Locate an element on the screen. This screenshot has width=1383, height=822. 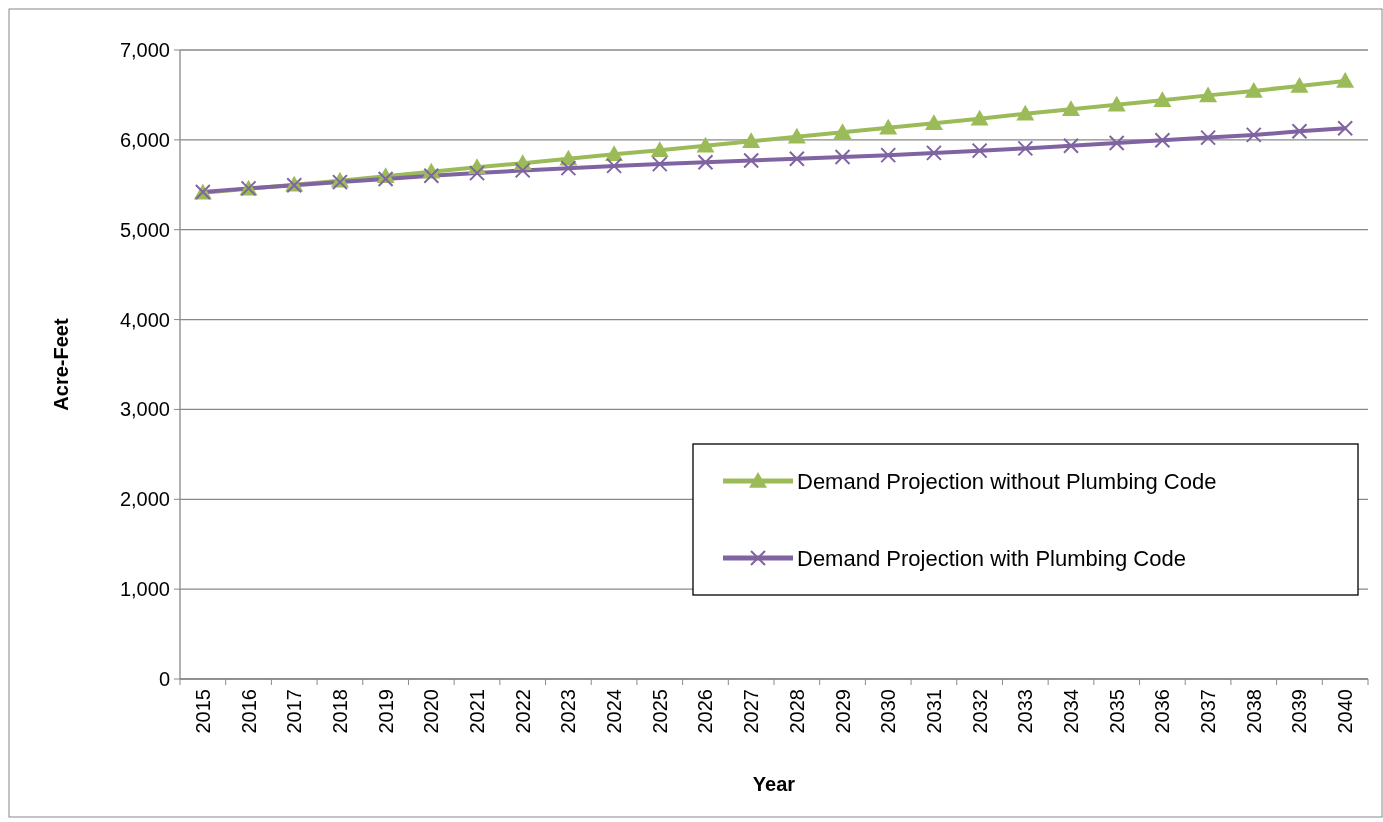
x-axis-title: Year is located at coordinates (774, 784).